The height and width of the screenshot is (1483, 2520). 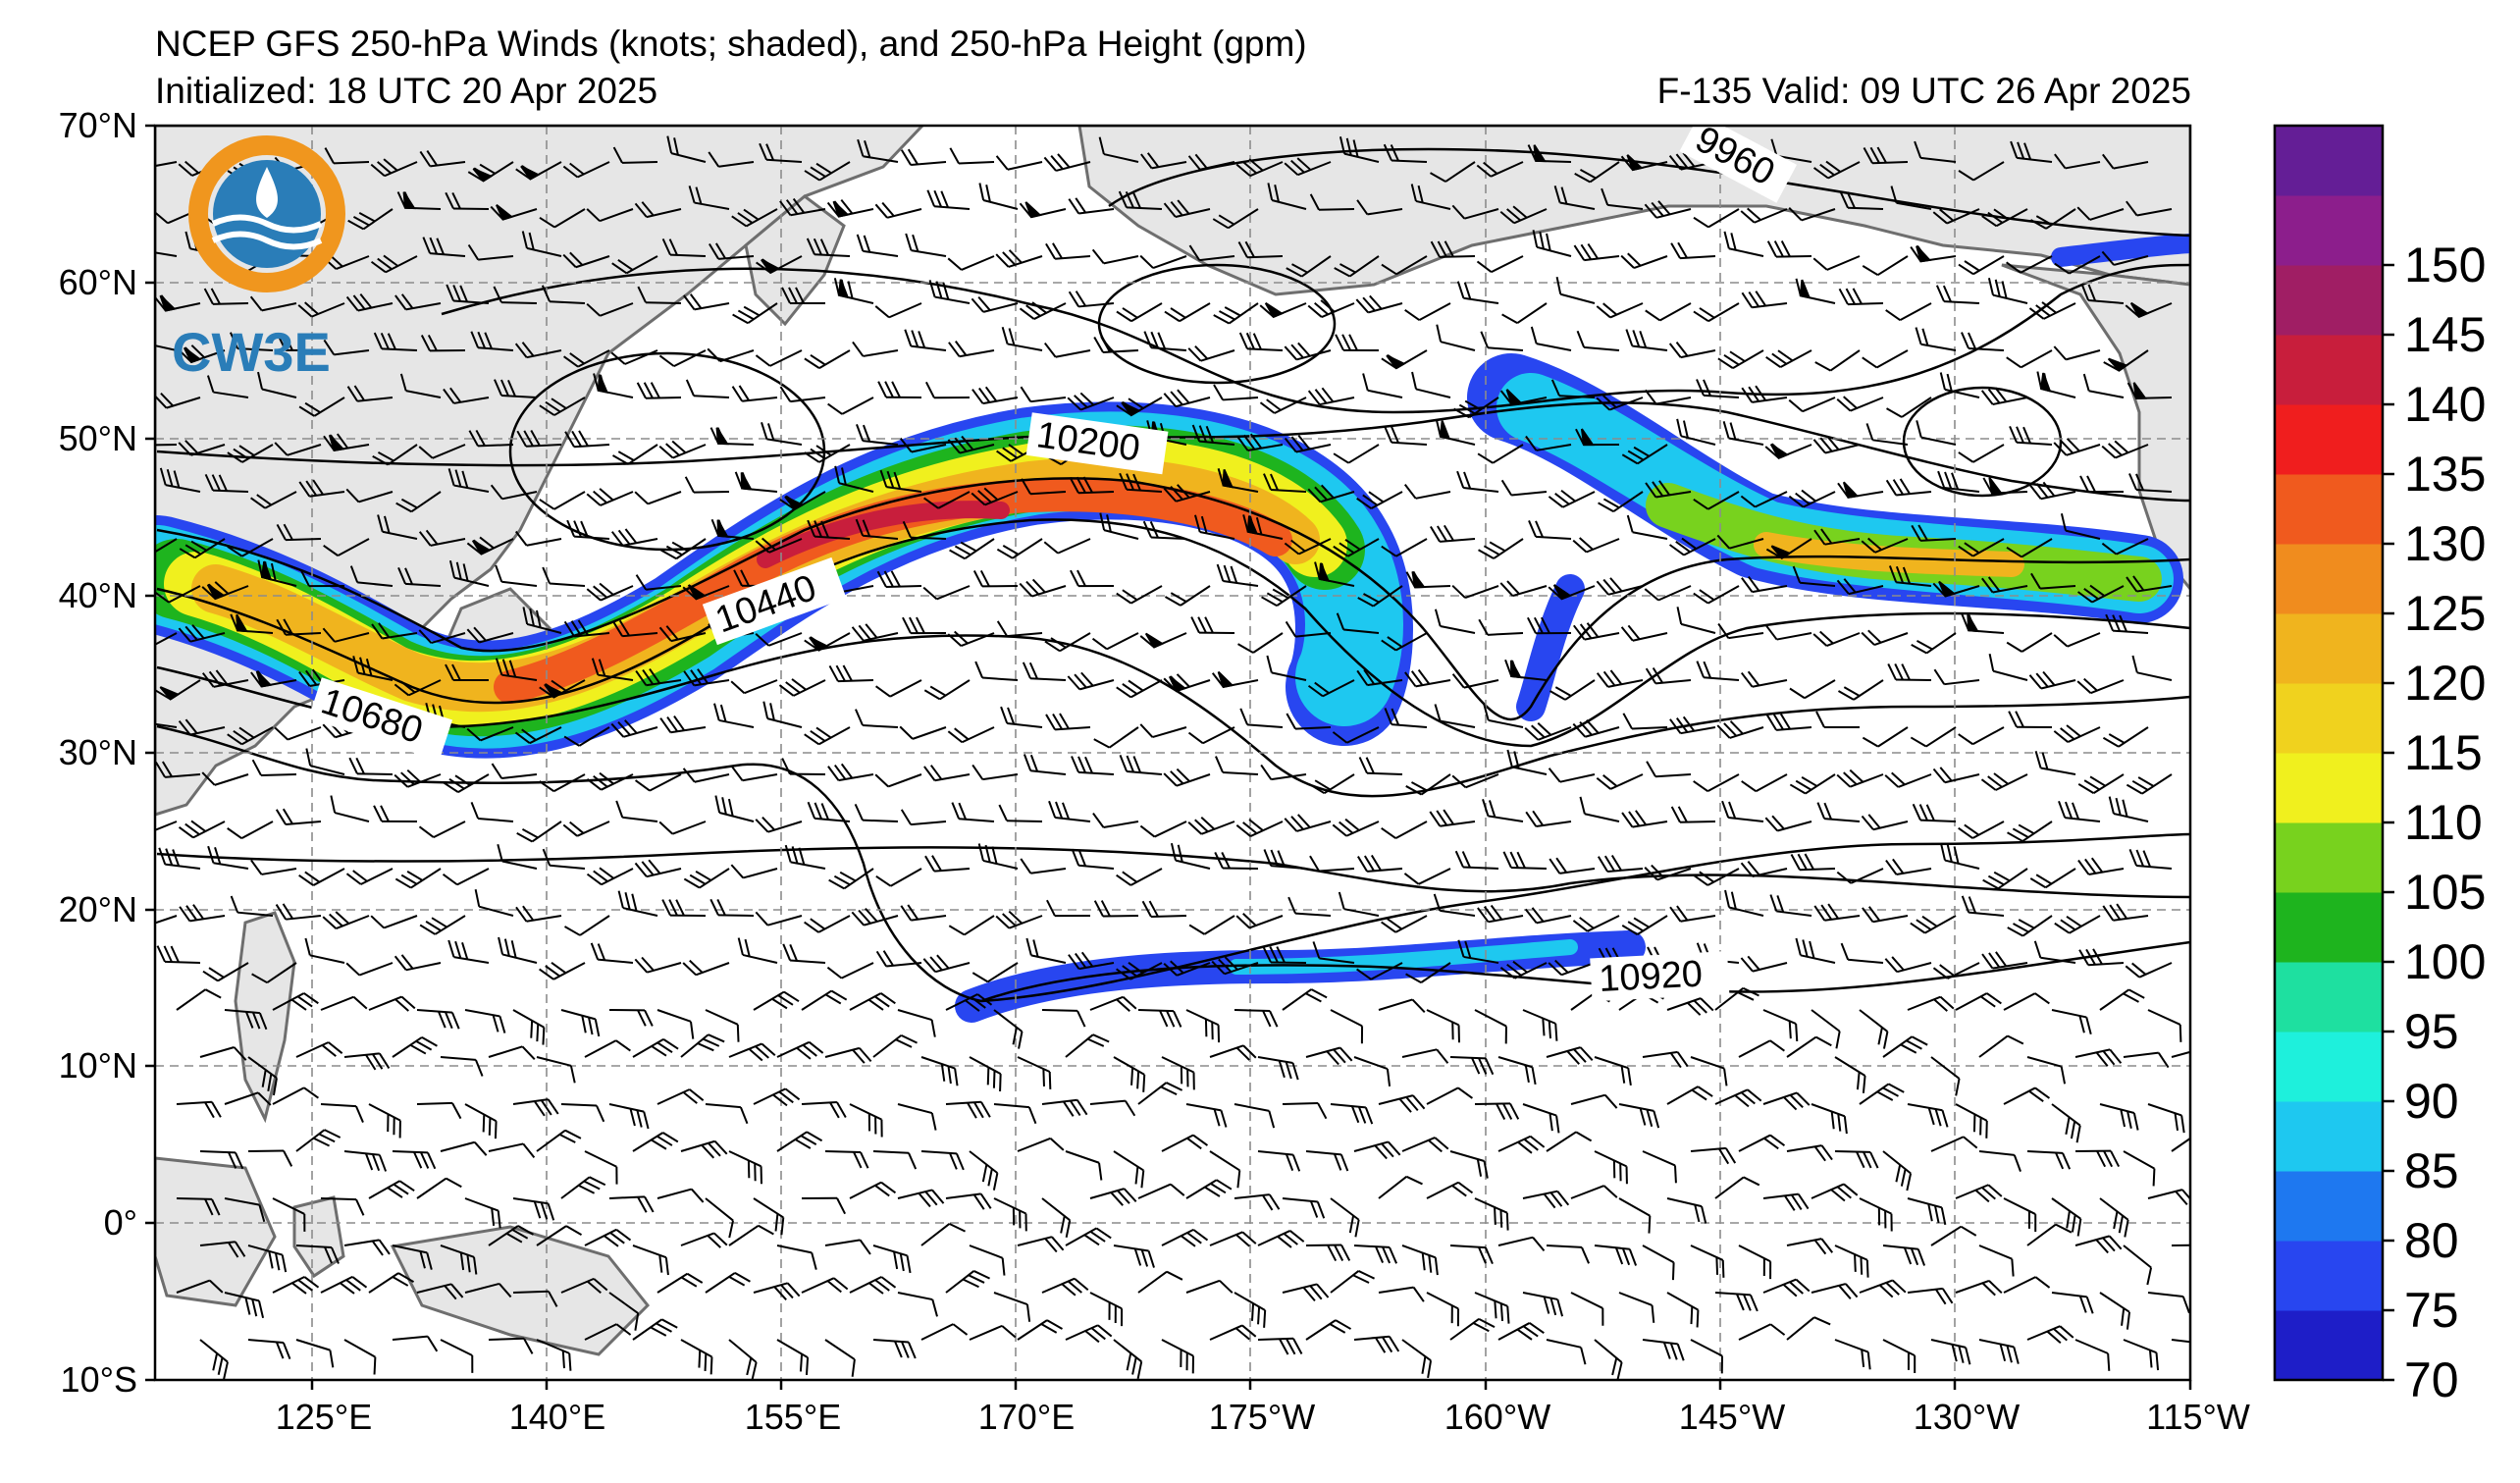 I want to click on colorbar-swatch, so click(x=2329, y=370).